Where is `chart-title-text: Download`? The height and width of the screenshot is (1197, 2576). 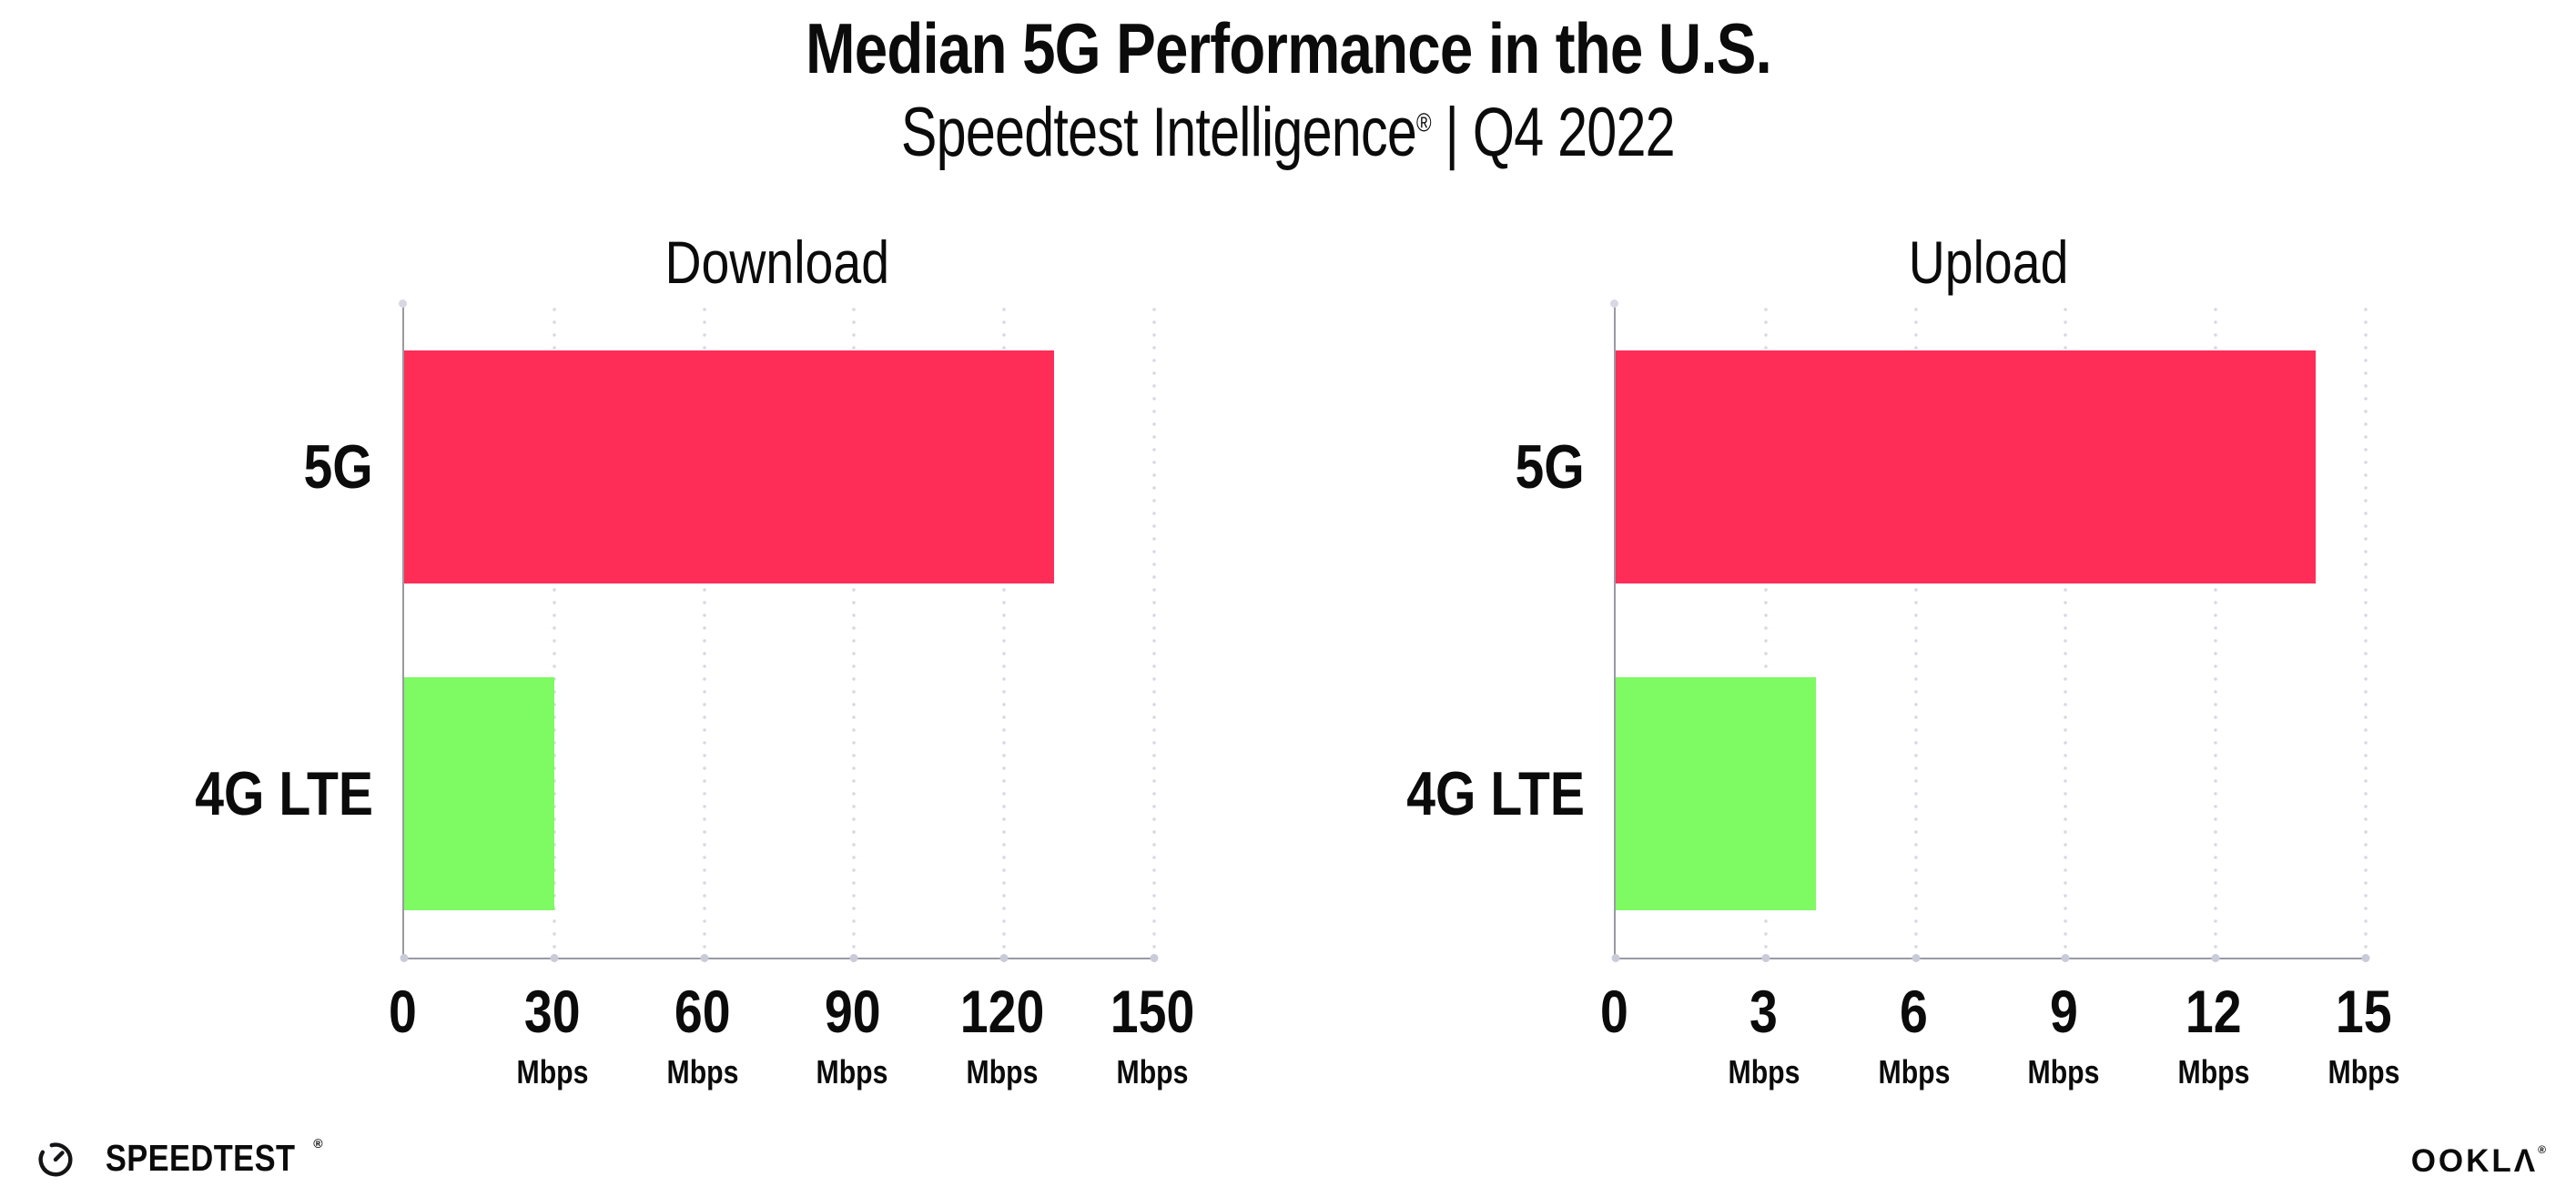
chart-title-text: Download is located at coordinates (777, 262).